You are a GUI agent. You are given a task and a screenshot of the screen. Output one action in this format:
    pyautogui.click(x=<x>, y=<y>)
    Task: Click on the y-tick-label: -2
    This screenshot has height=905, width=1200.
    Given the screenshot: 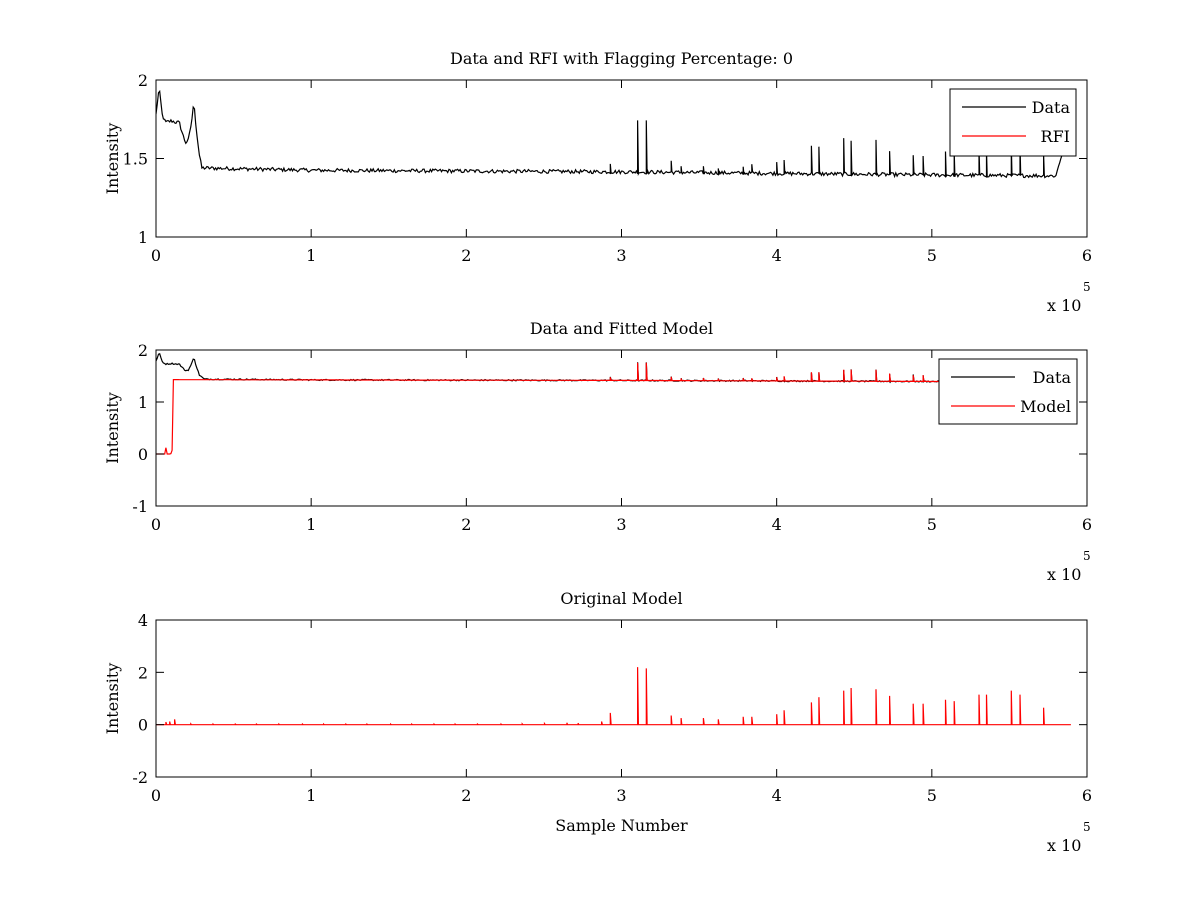 What is the action you would take?
    pyautogui.click(x=140, y=777)
    